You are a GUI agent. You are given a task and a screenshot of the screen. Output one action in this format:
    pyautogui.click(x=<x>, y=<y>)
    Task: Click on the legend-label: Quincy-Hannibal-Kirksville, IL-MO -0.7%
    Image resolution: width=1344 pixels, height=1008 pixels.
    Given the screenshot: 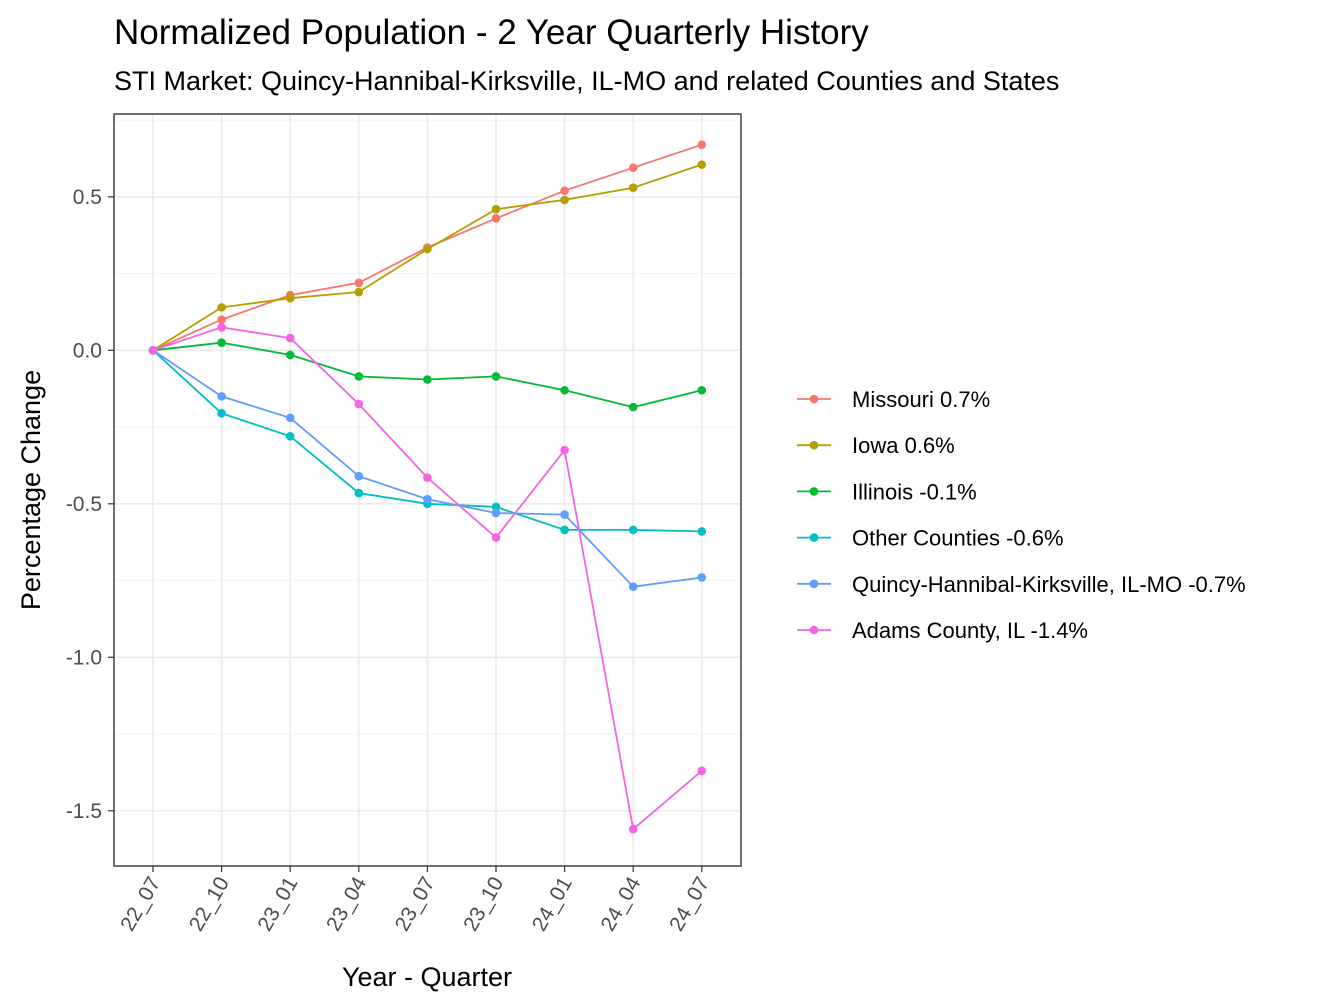 What is the action you would take?
    pyautogui.click(x=1049, y=584)
    